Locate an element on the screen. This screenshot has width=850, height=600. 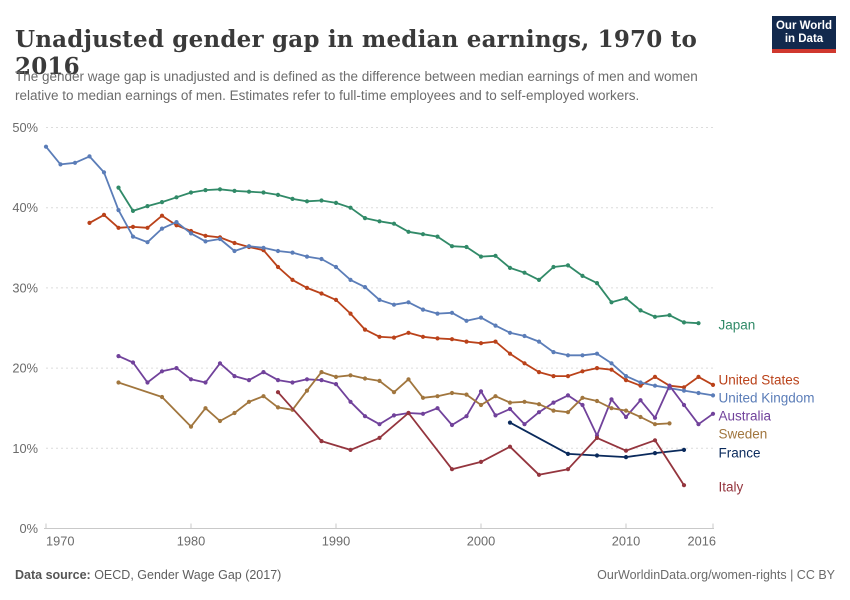
series-line-sweden is located at coordinates (394, 399).